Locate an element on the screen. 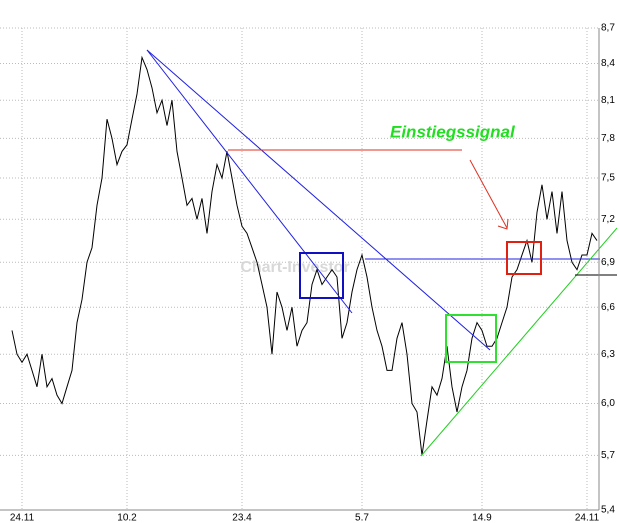  y-tick-label: 7,2 is located at coordinates (608, 219).